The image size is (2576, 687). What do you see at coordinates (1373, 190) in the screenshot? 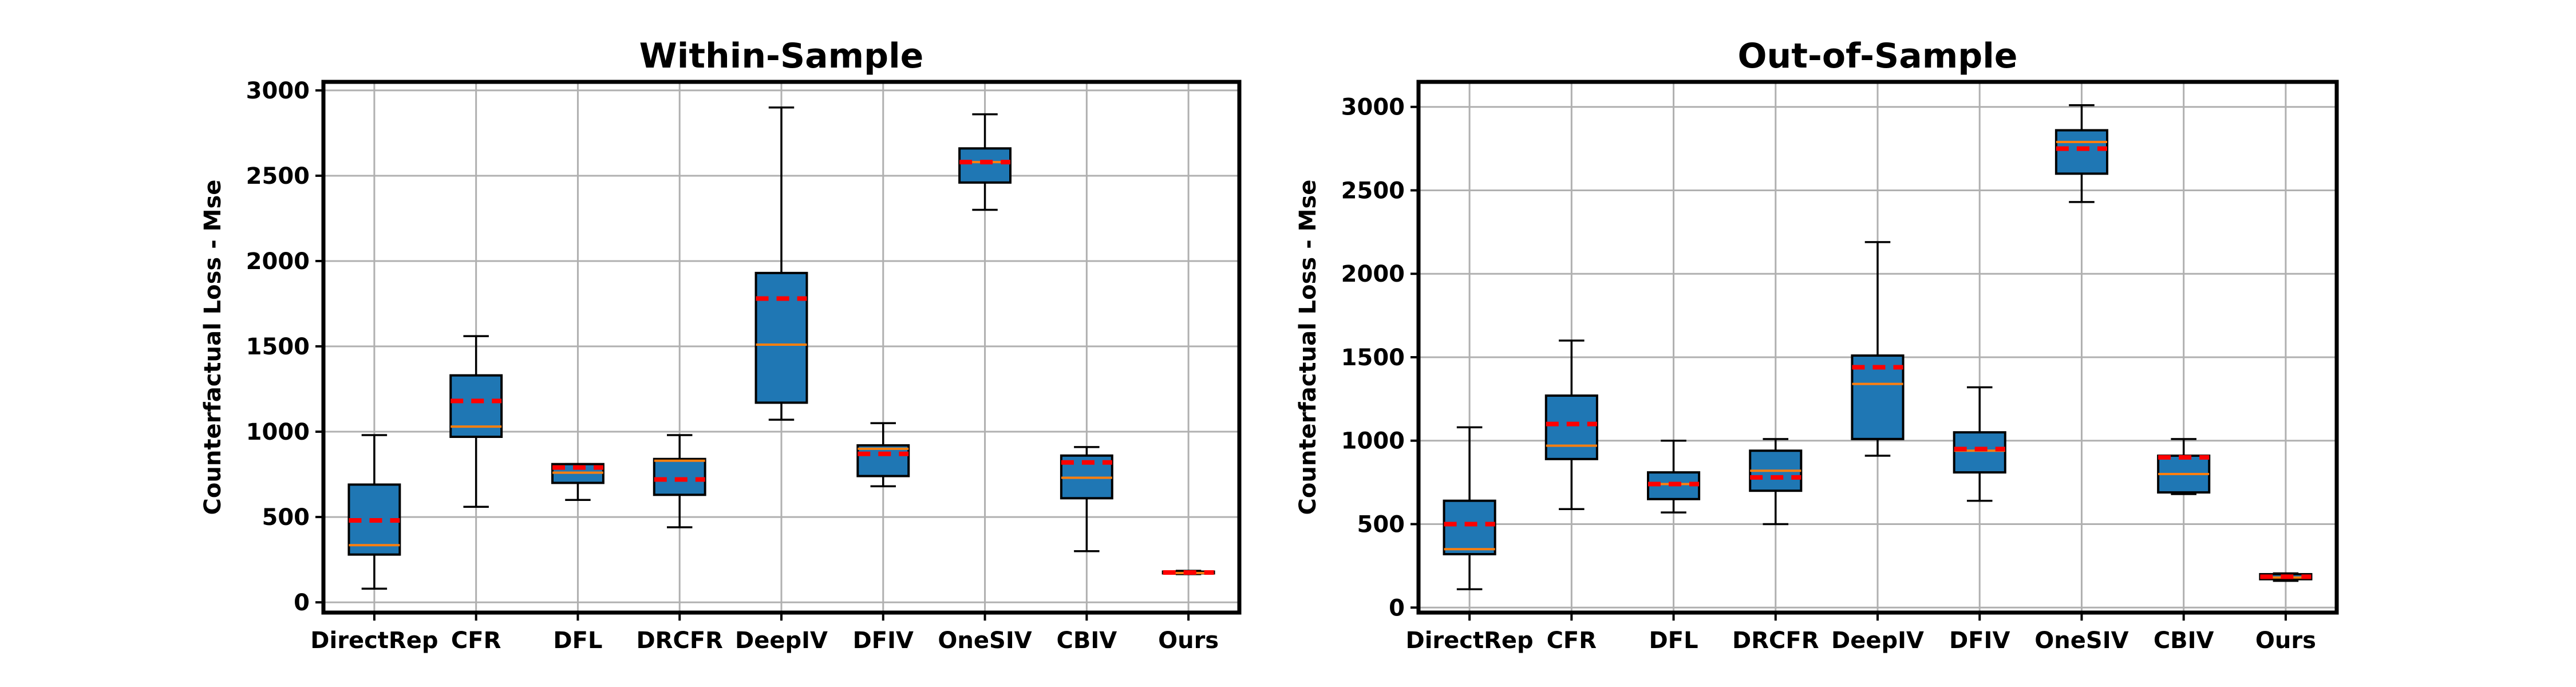
I see `out-of-sample-ytick-label: 2500` at bounding box center [1373, 190].